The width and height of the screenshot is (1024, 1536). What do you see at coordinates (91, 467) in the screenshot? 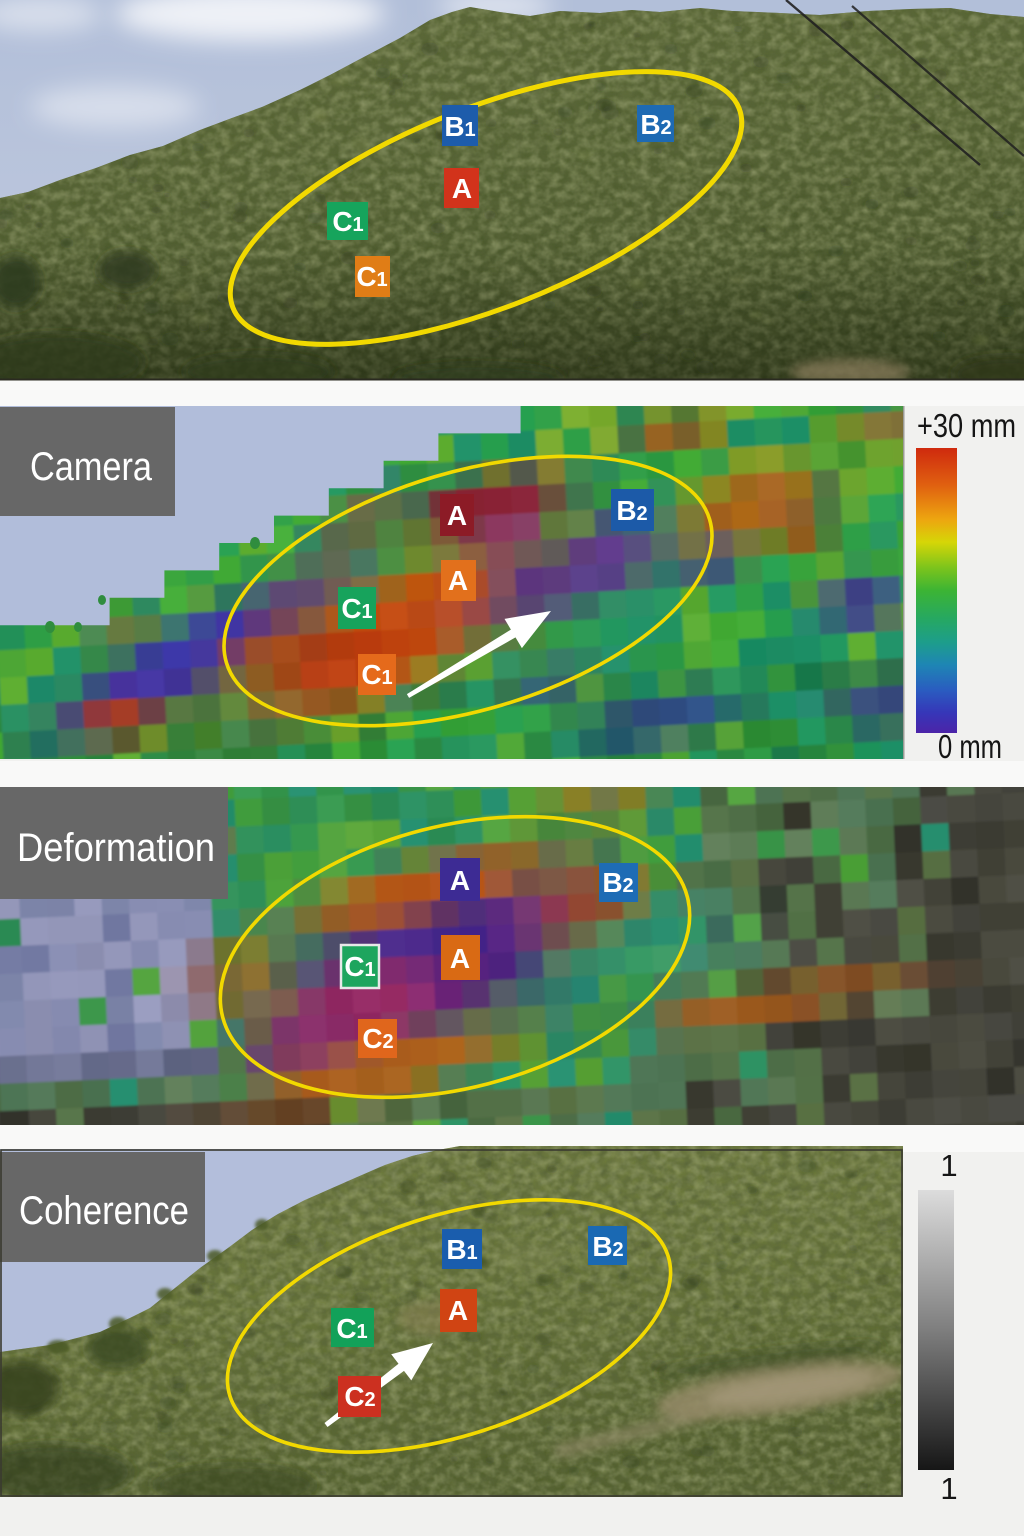
I see `svg-text: Camera` at bounding box center [91, 467].